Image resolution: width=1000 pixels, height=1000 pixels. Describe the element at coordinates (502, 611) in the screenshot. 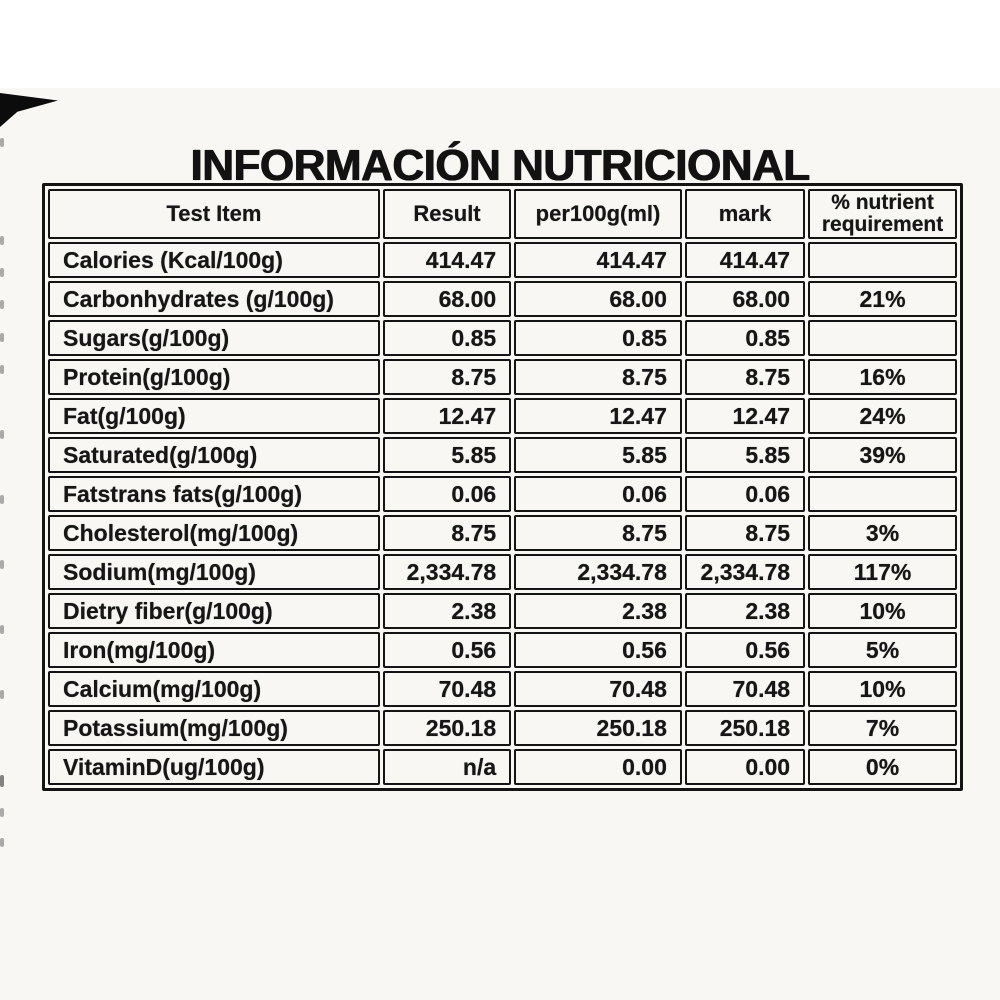

I see `table-row: Dietry fiber(g/100g) 2.38 2.38 2.38 10%` at that location.